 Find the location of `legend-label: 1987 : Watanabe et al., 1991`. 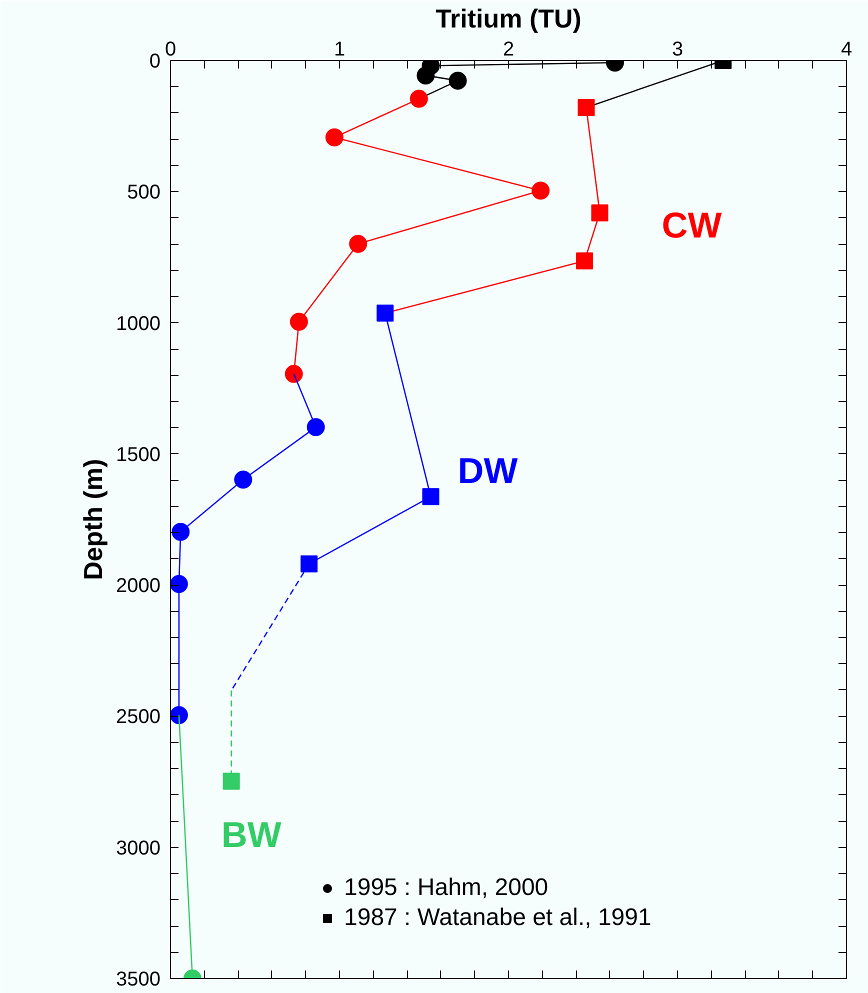

legend-label: 1987 : Watanabe et al., 1991 is located at coordinates (498, 918).